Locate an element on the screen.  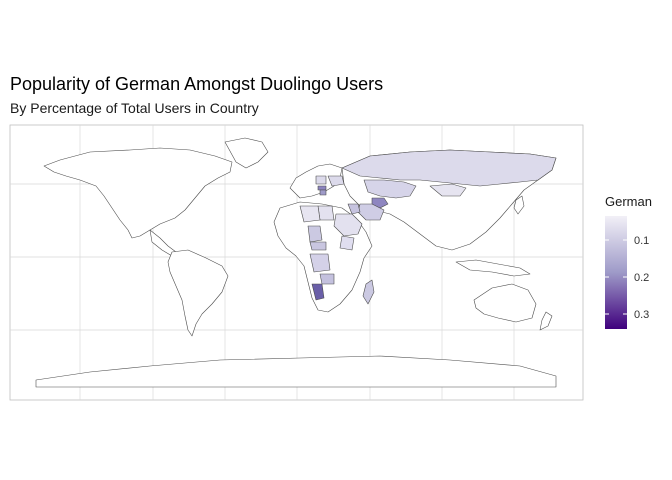
legend-colorbar is located at coordinates (616, 272).